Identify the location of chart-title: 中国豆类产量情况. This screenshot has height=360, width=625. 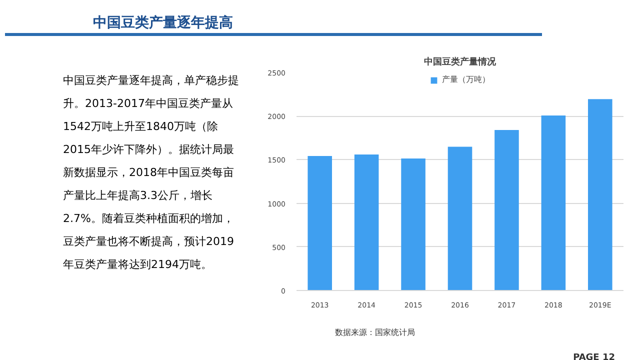
(460, 62).